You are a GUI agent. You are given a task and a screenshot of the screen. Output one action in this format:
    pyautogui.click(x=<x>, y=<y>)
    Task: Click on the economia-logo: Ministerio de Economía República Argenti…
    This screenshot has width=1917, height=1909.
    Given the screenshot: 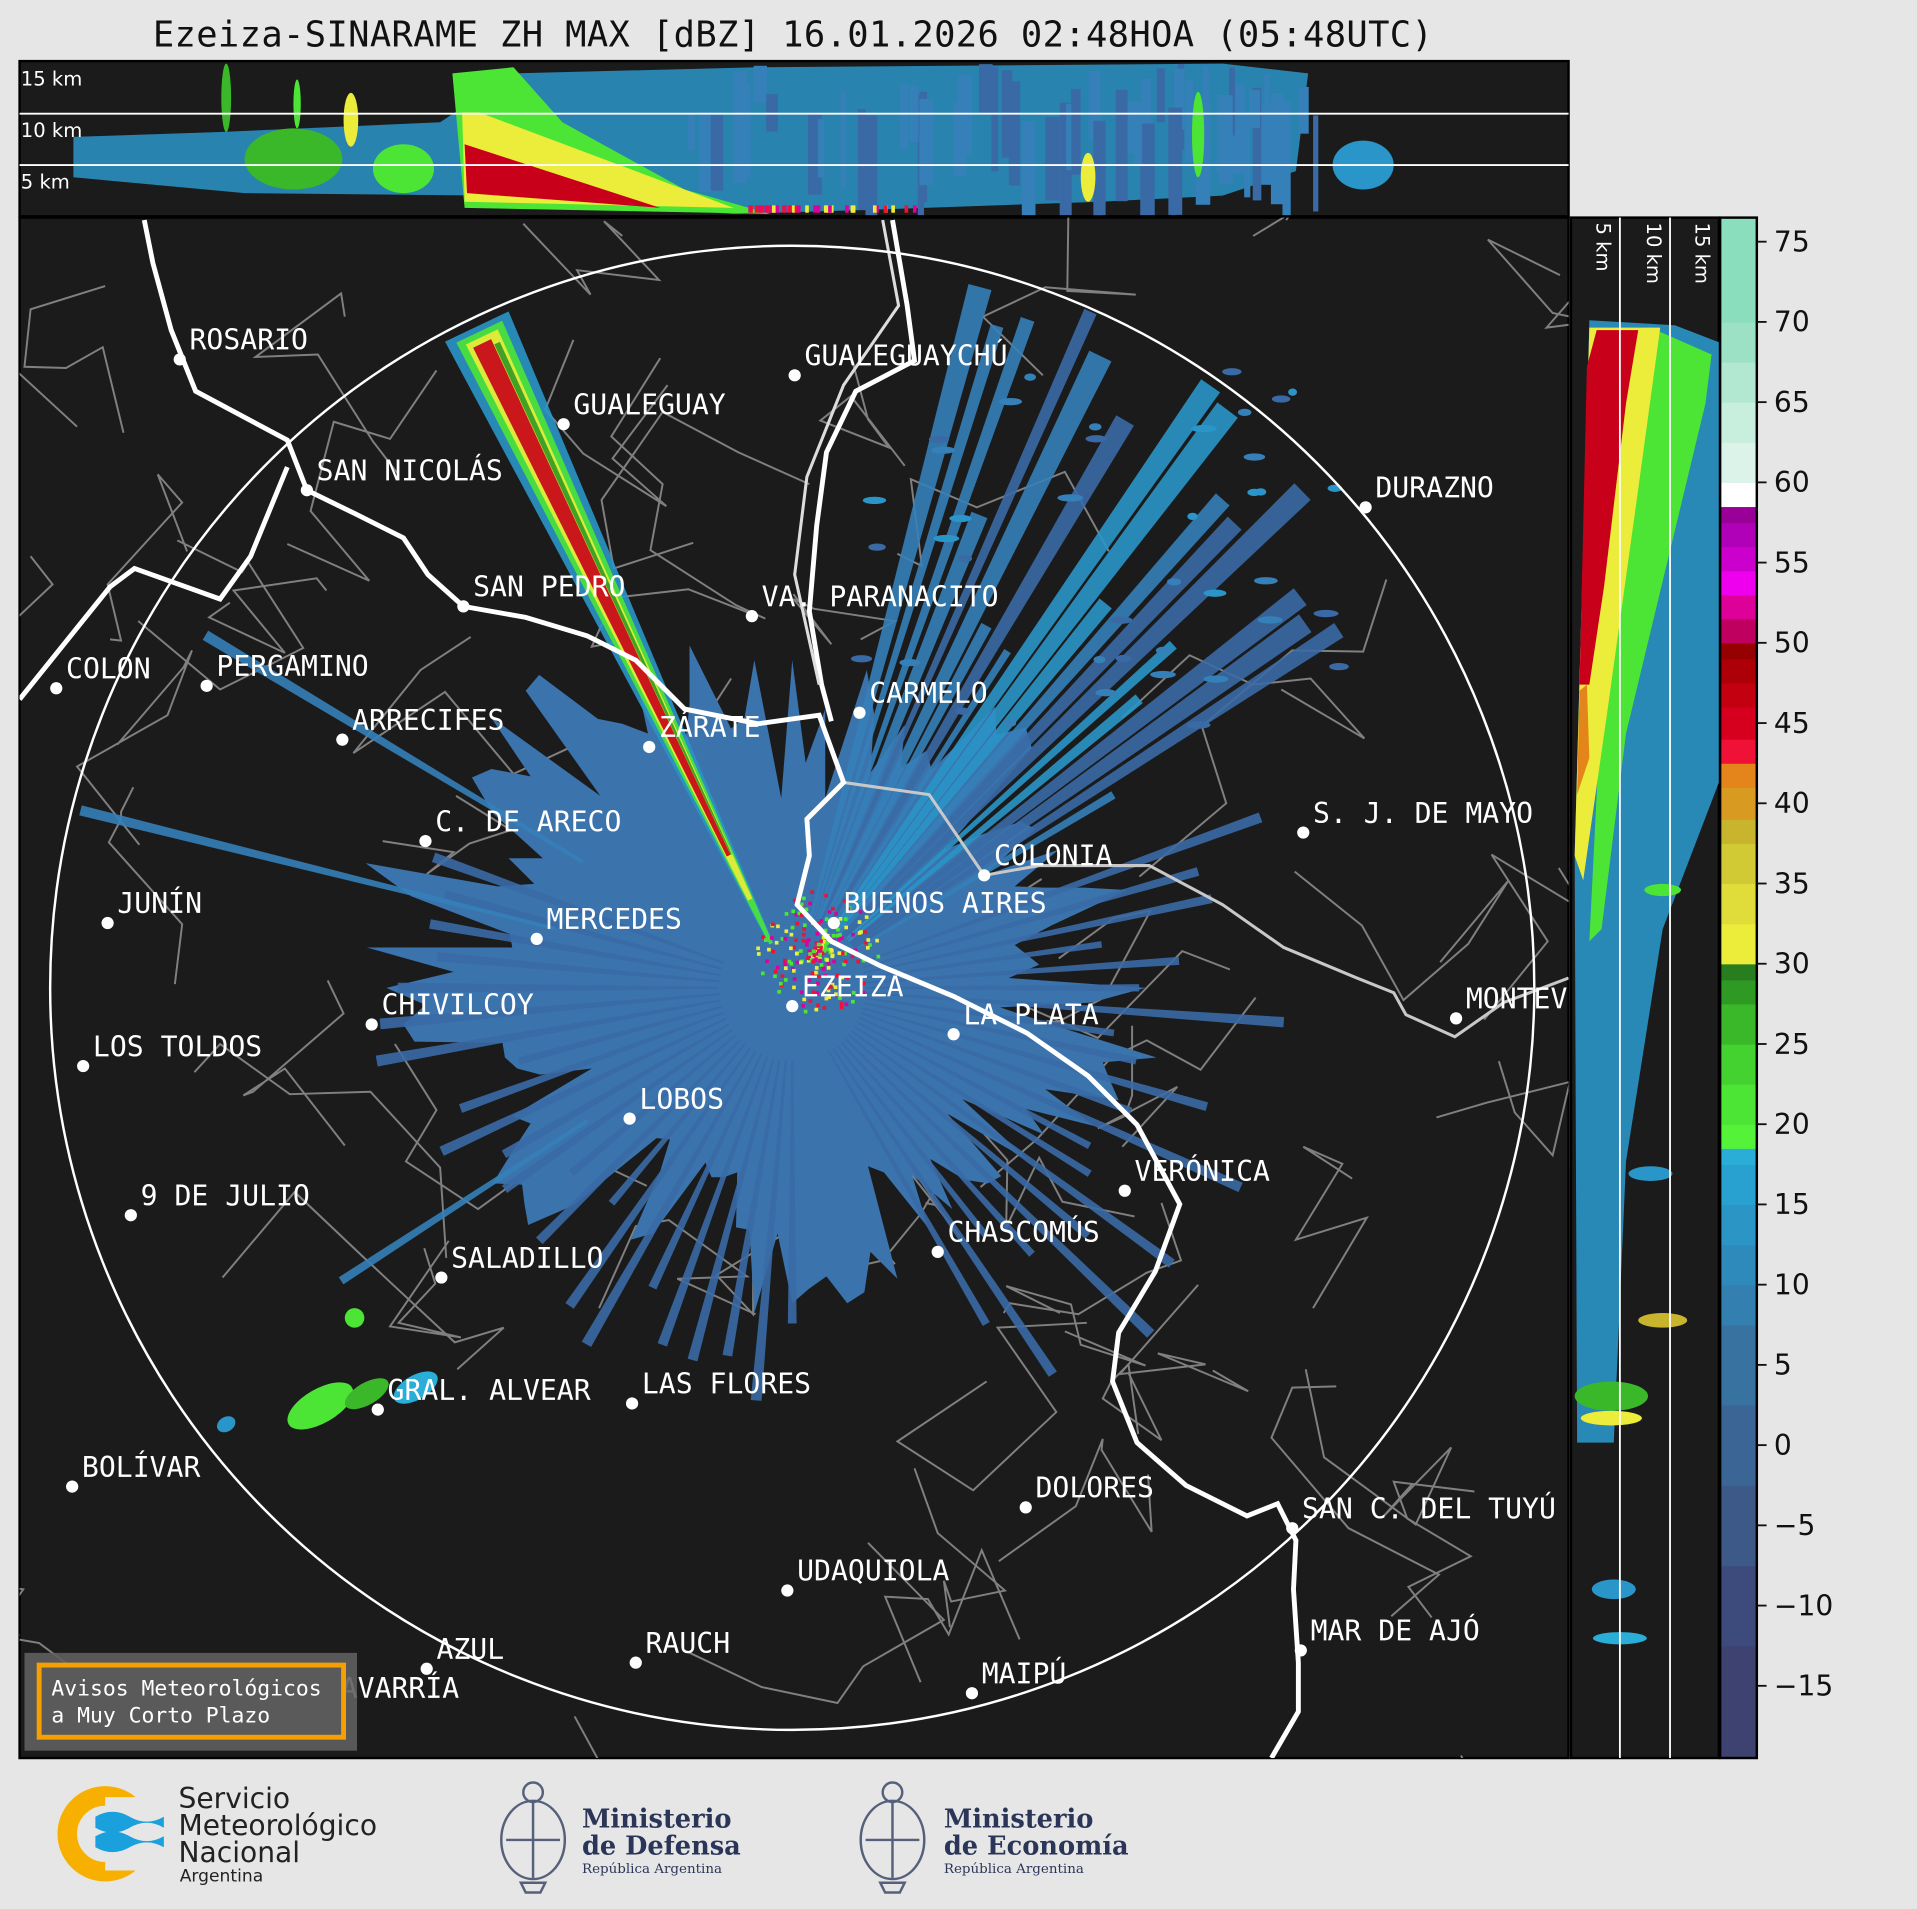 What is the action you would take?
    pyautogui.click(x=994, y=1837)
    